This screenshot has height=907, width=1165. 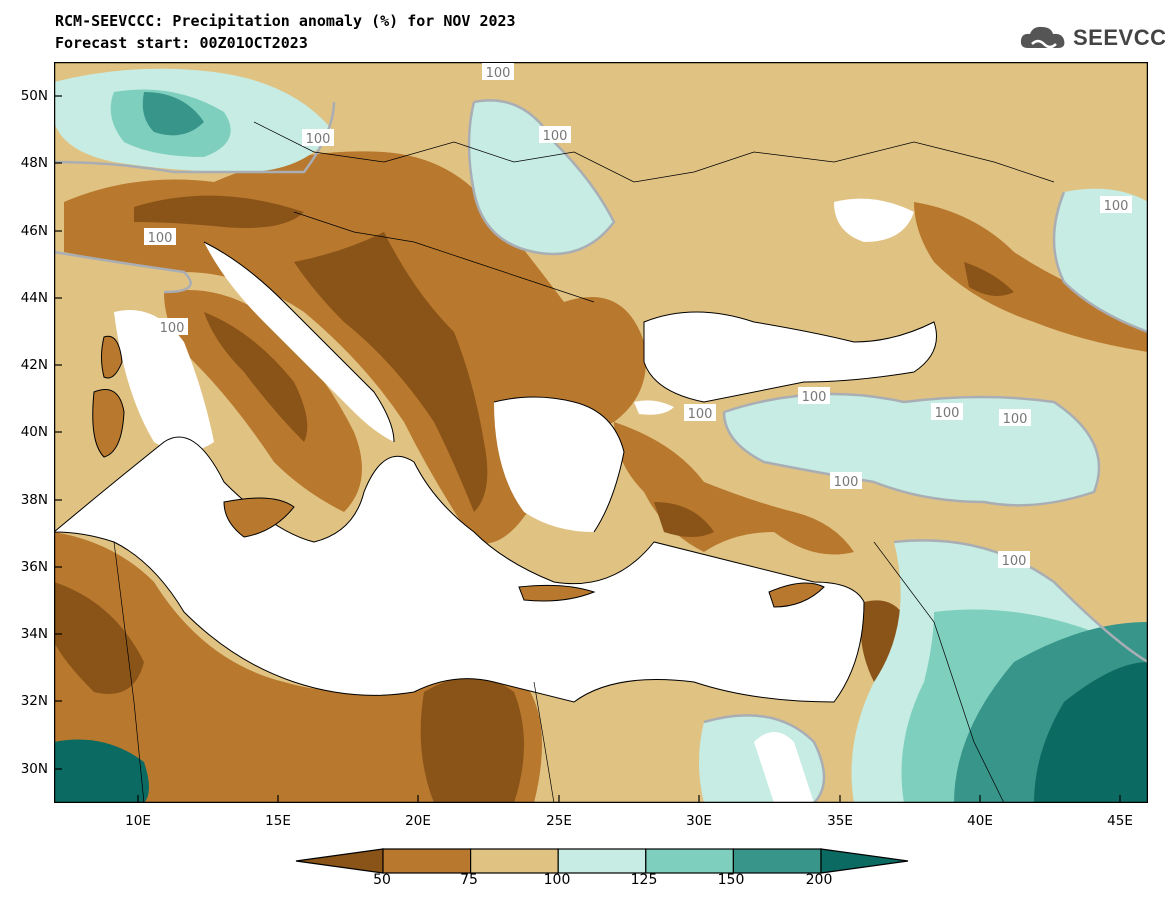 What do you see at coordinates (34, 96) in the screenshot?
I see `lat-label: 50N` at bounding box center [34, 96].